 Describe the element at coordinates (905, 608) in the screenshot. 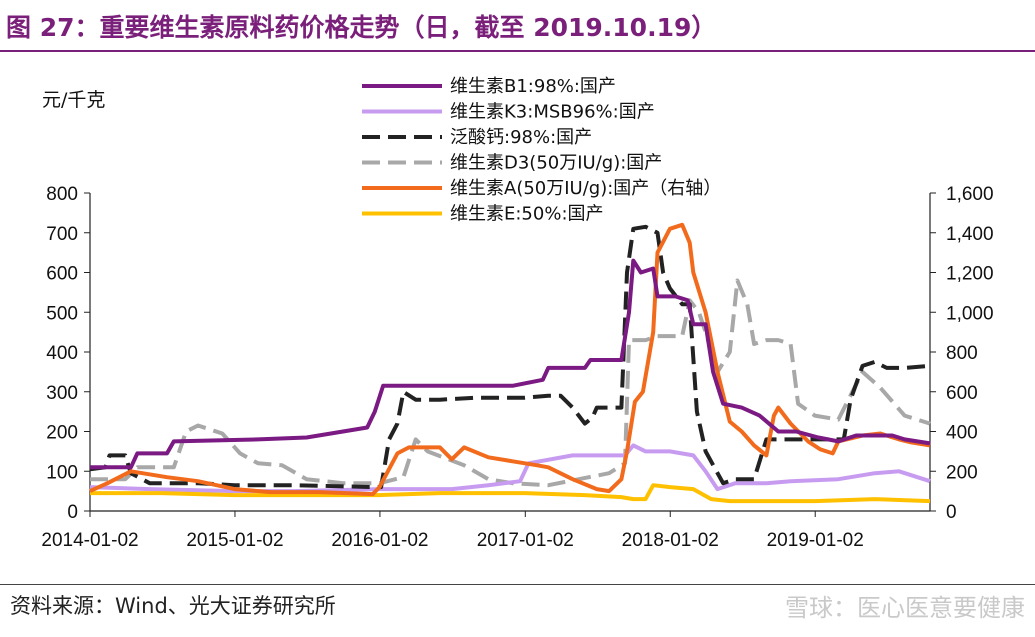

I see `watermark: 雪球：医心医意要健康` at that location.